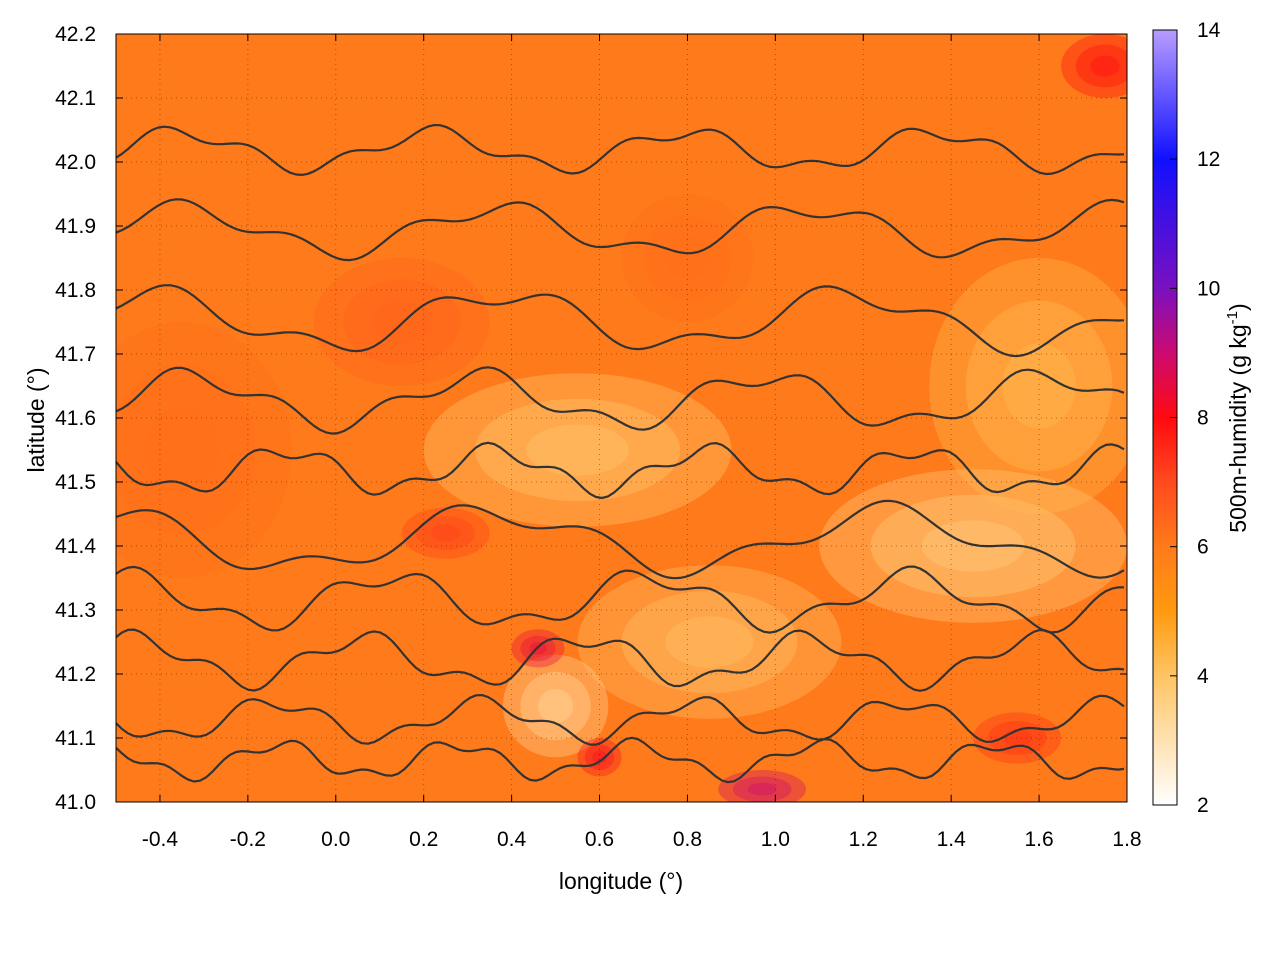 This screenshot has width=1280, height=960. I want to click on colorbar: 2 4 6 8 10 12 14 500m-humidity (g kg-1), so click(1201, 418).